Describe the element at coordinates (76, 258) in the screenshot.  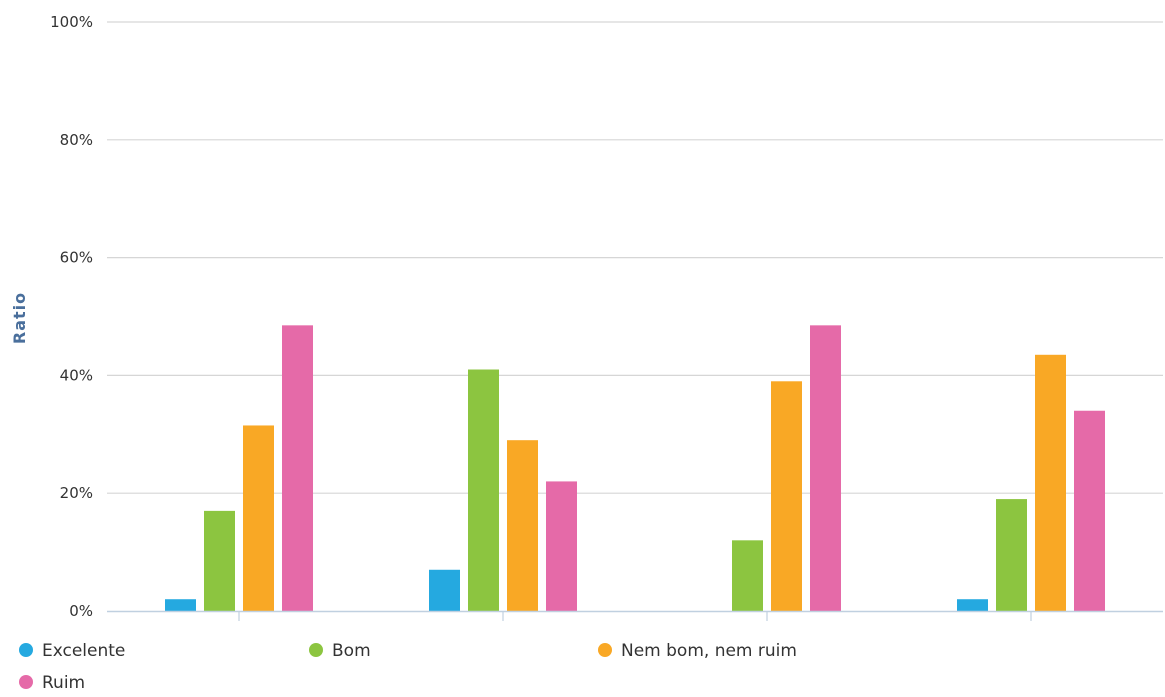
I see `y-tick-label: 60%` at that location.